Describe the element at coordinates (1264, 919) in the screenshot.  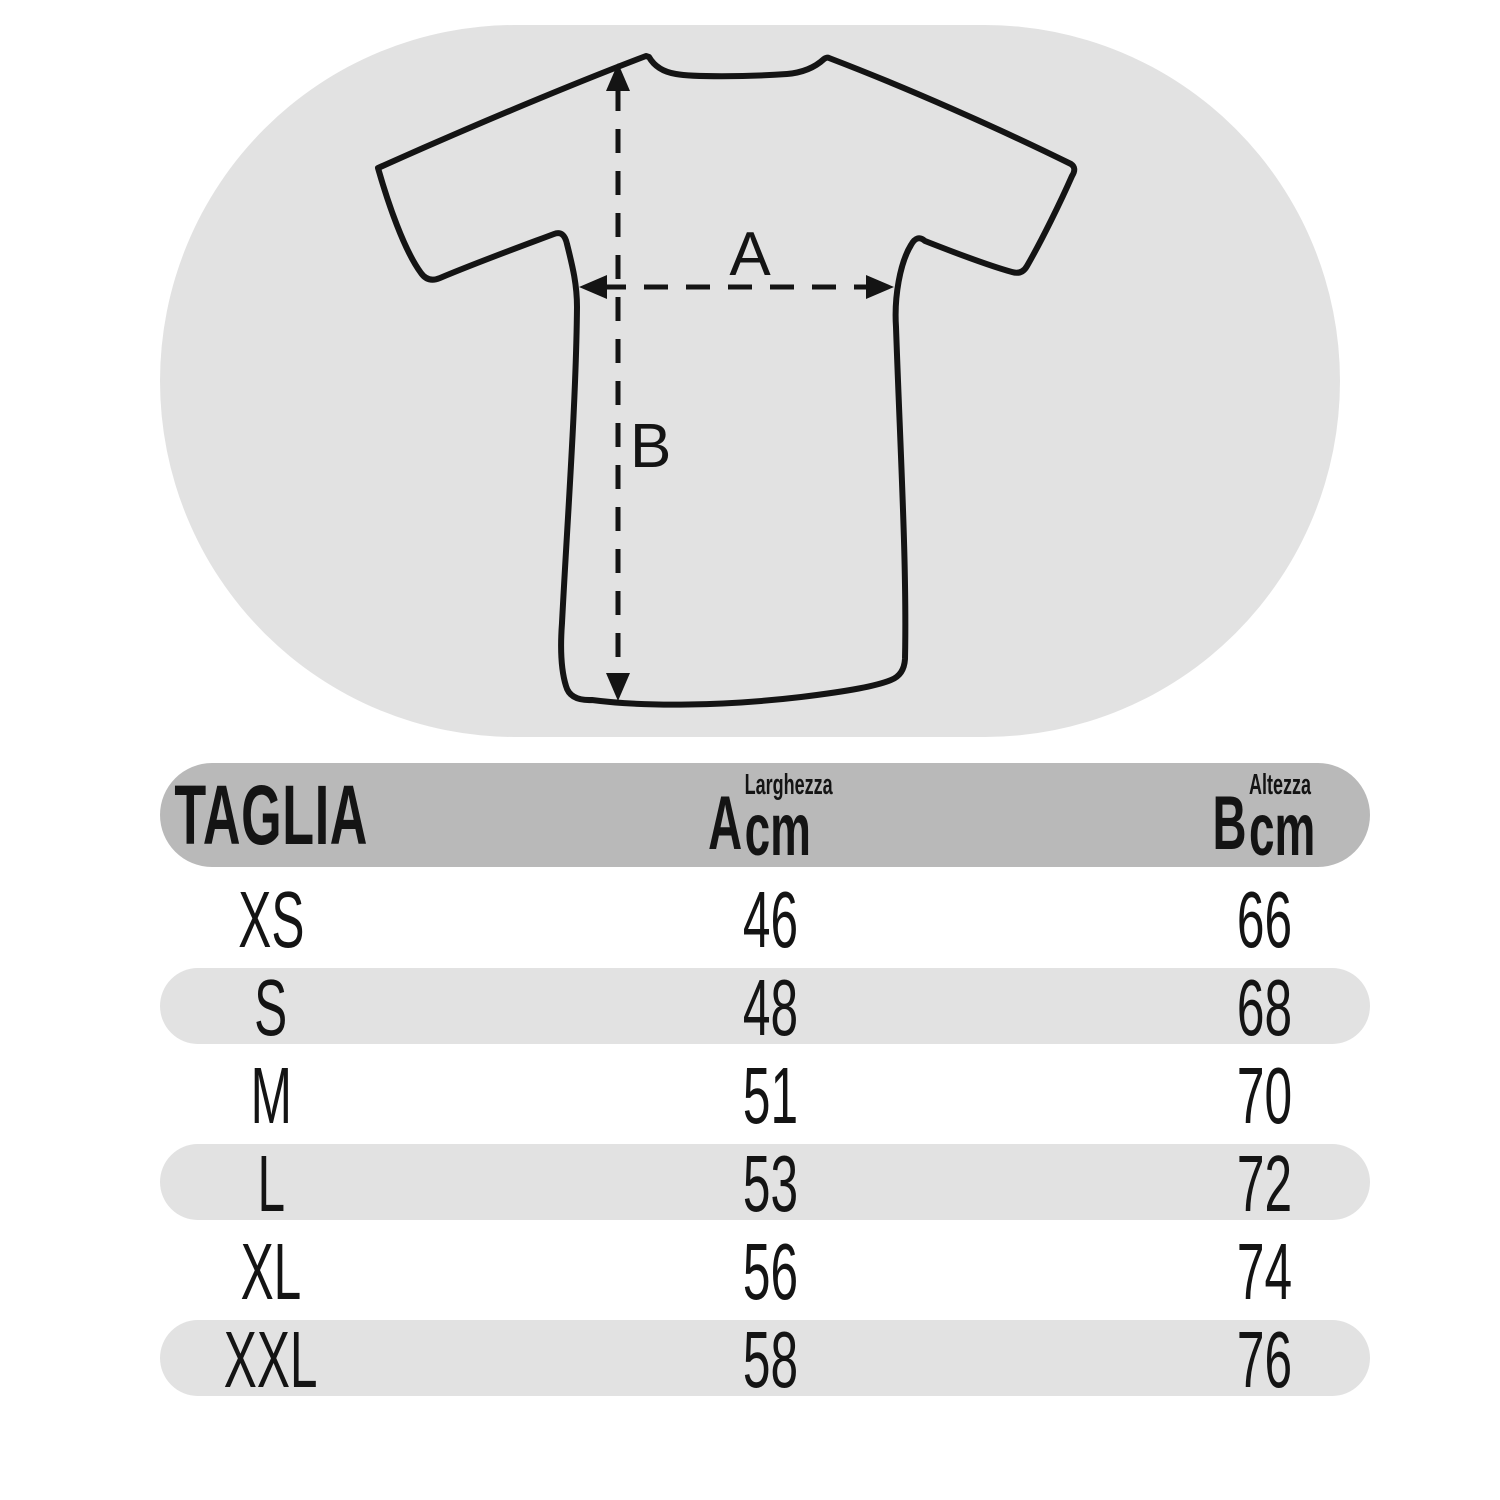
I see `height-value: 66` at that location.